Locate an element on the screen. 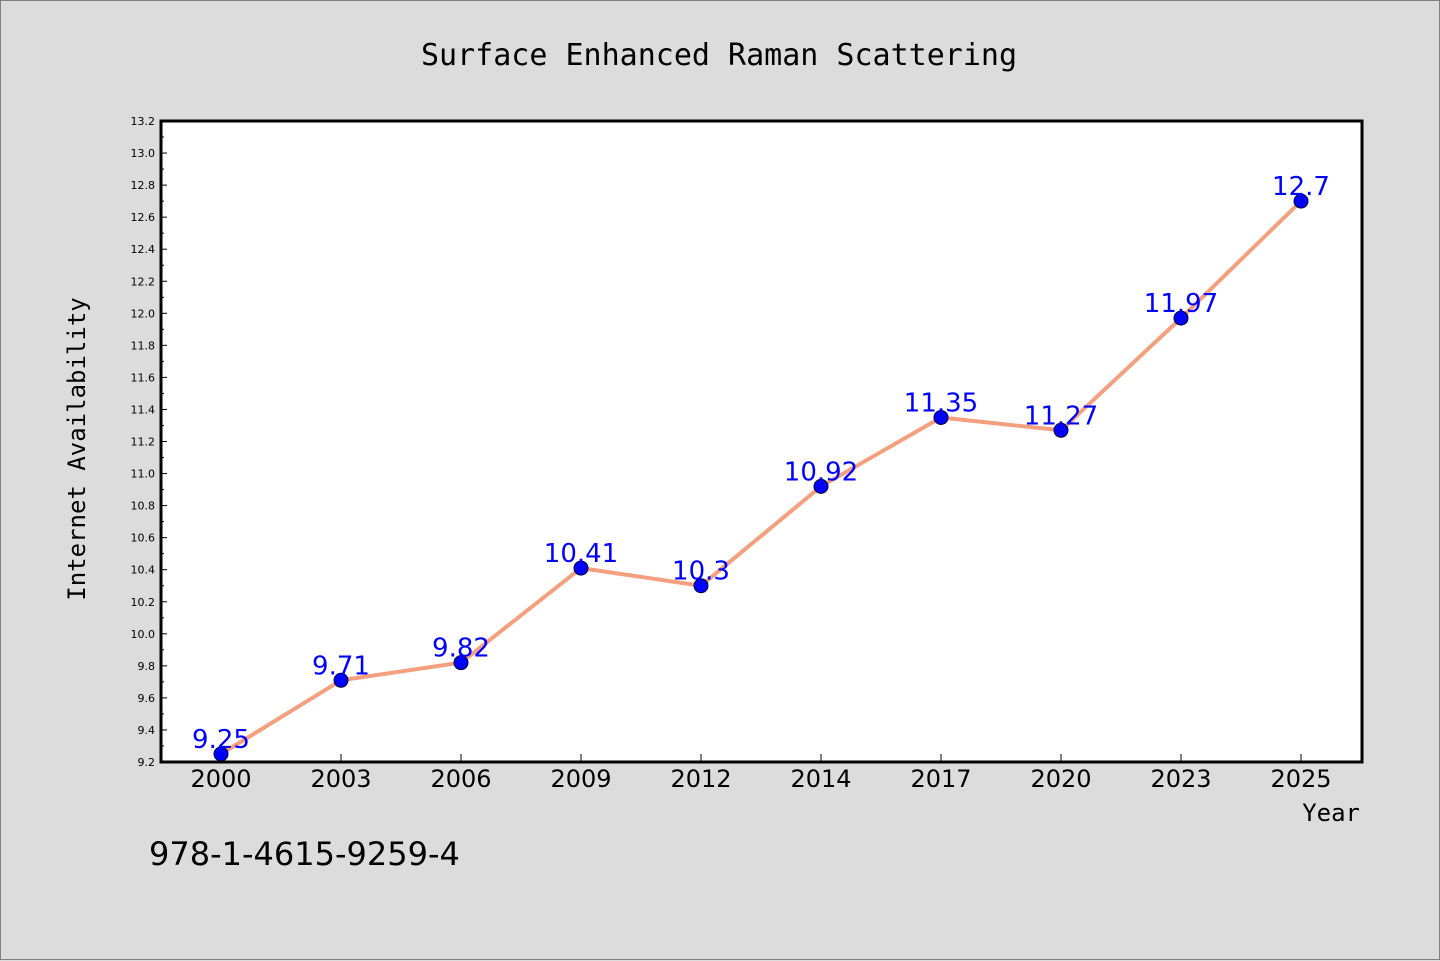 Image resolution: width=1440 pixels, height=961 pixels. chart-title: Surface Enhanced Raman Scattering is located at coordinates (719, 55).